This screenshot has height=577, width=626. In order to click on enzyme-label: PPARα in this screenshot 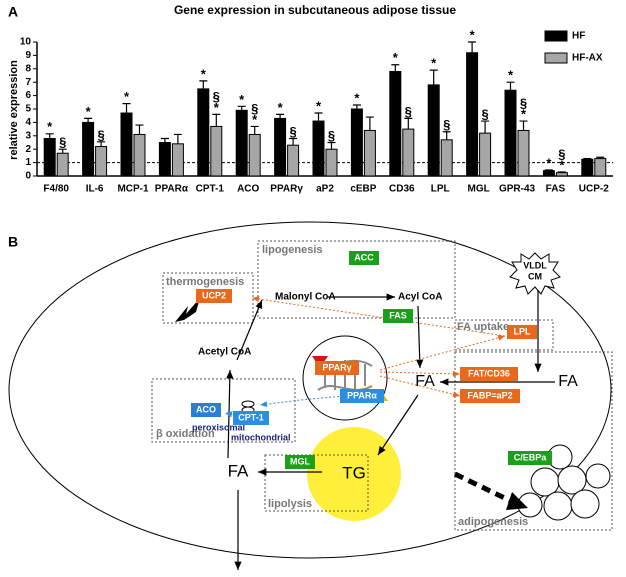, I will do `click(362, 395)`.